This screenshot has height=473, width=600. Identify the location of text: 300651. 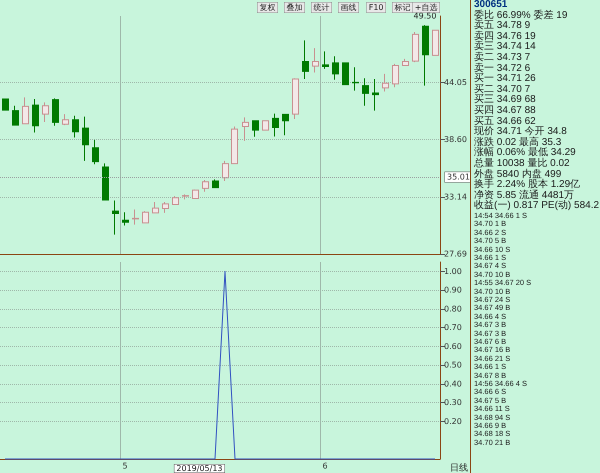
(491, 5).